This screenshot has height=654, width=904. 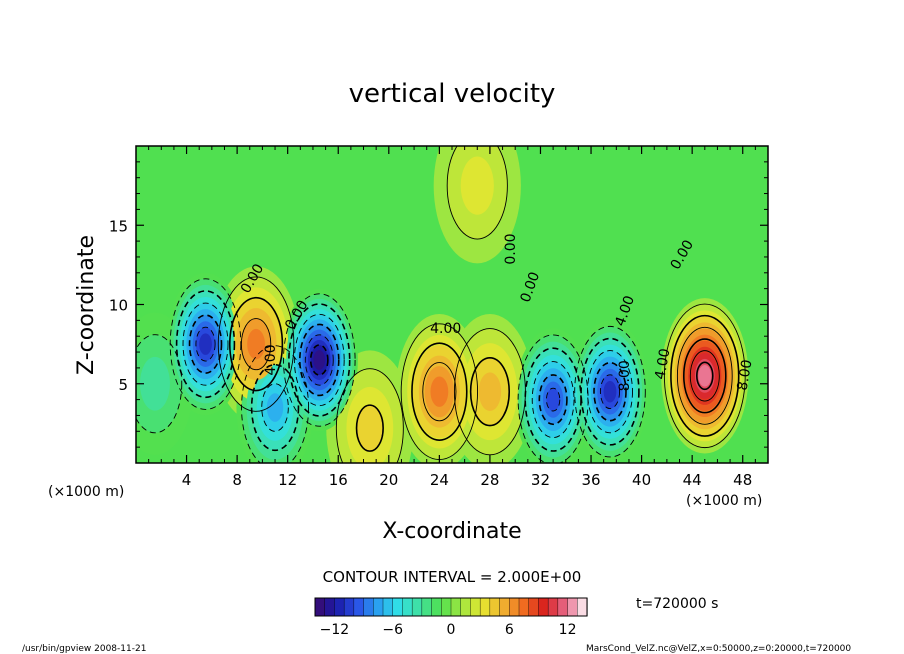 I want to click on field-contour-6--11, so click(x=205, y=344).